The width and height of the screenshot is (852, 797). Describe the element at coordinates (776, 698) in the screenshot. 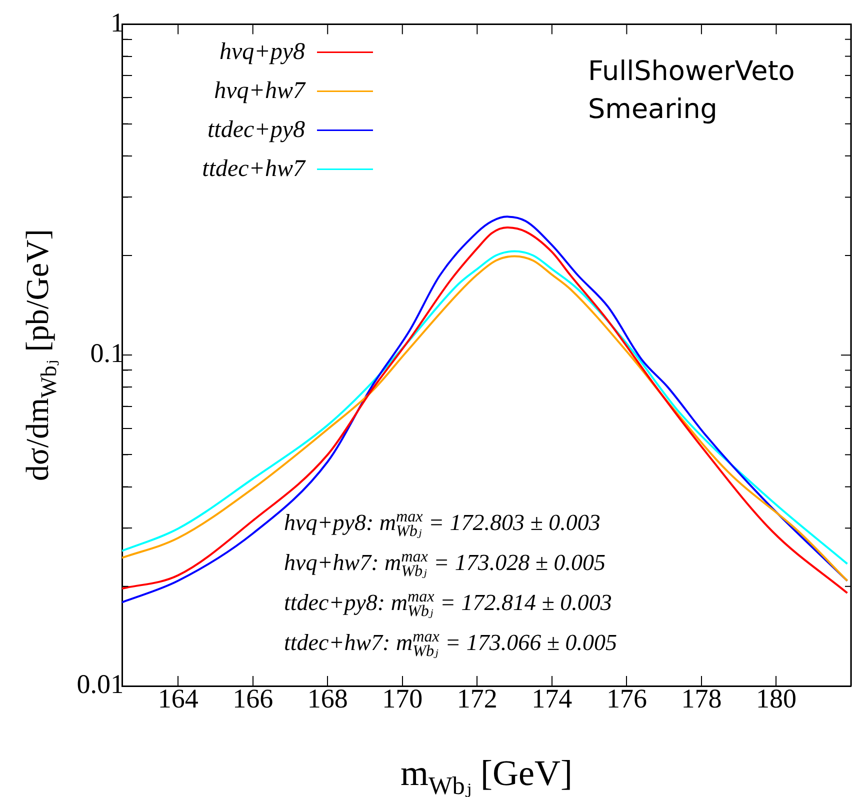

I see `x-tick-label: 180` at that location.